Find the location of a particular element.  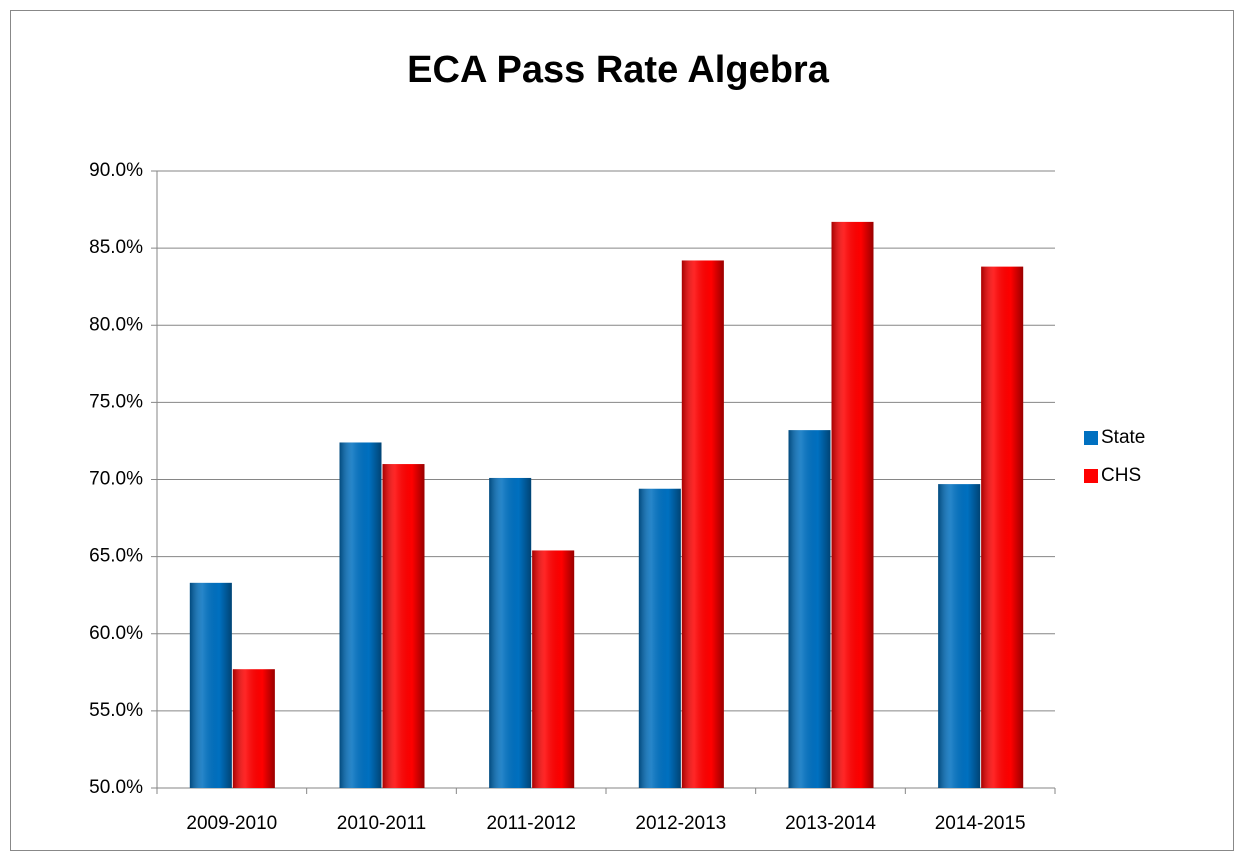

y-tick-label: 80.0% is located at coordinates (116, 324).